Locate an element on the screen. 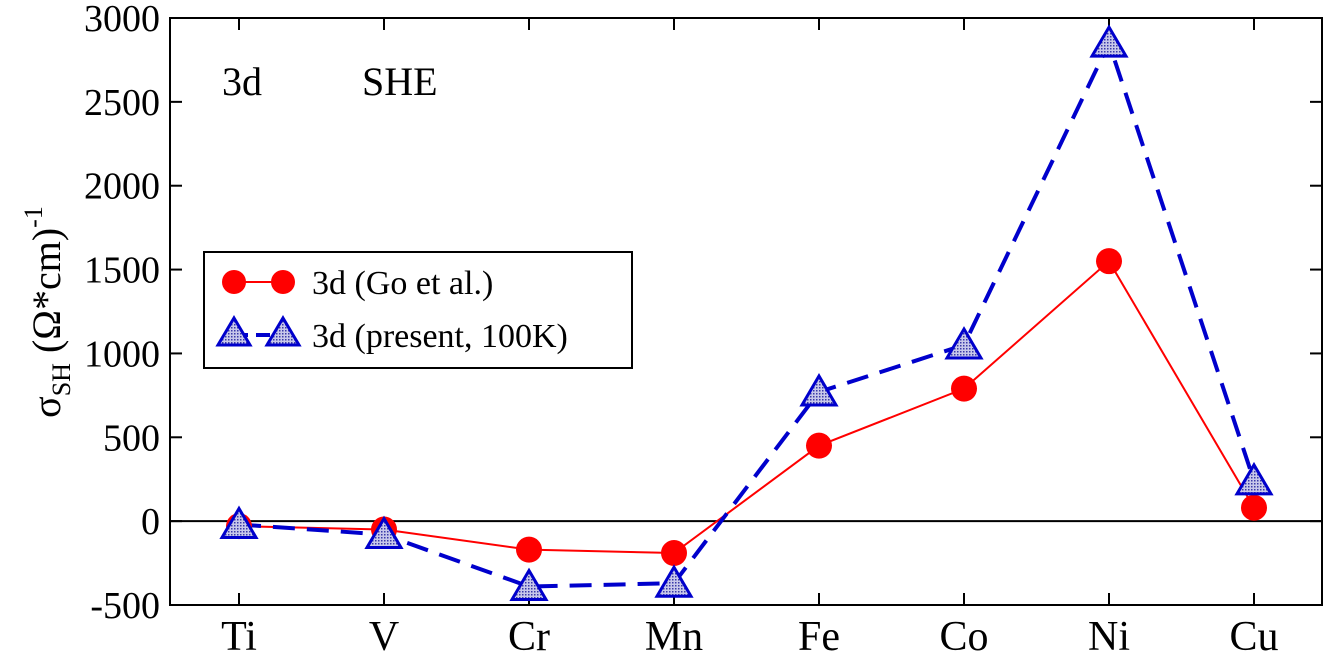  y-label-symbol: σ is located at coordinates (46, 407).